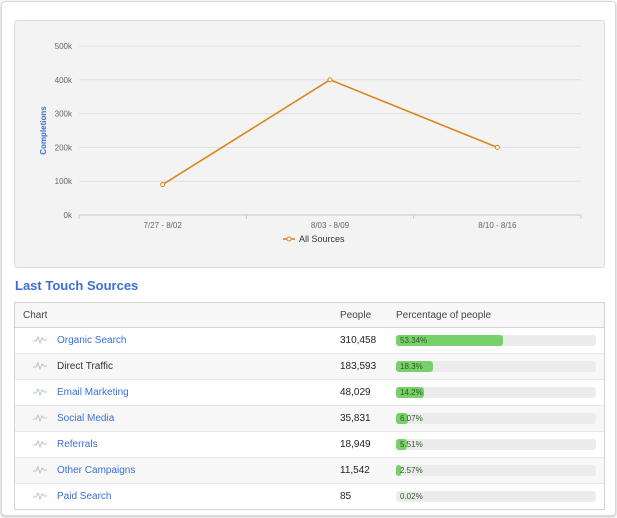 This screenshot has width=617, height=518. I want to click on section-title: Last Touch Sources, so click(77, 285).